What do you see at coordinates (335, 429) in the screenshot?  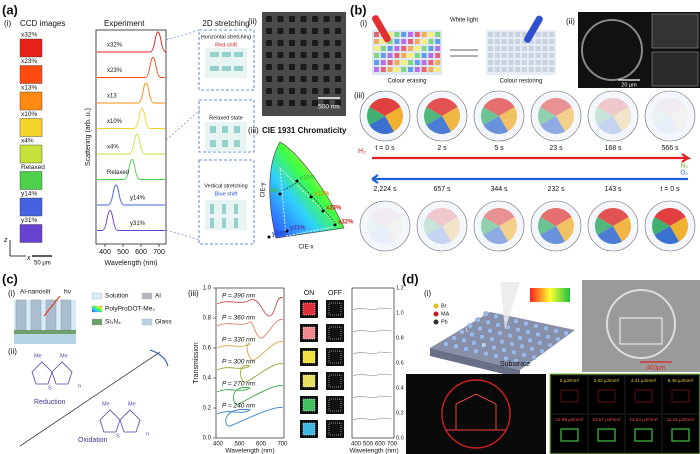 I see `off-pixel` at bounding box center [335, 429].